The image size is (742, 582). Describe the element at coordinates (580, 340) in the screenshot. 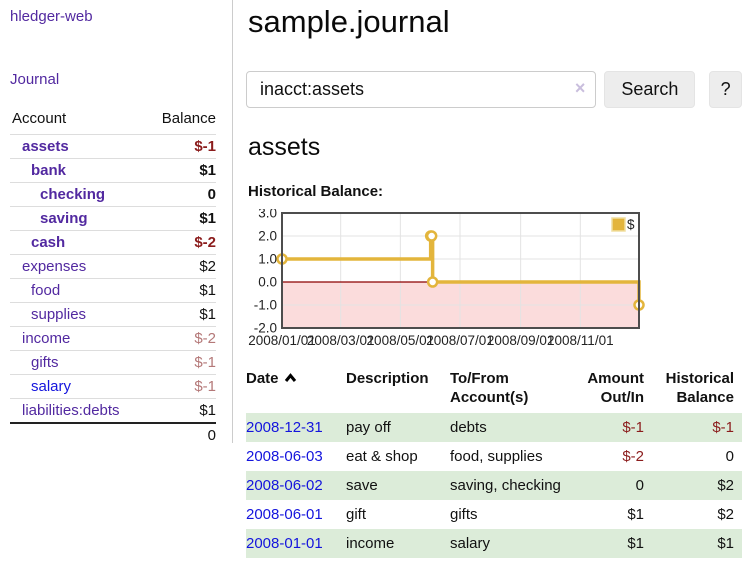

I see `svg-text: 2008/11/01` at that location.